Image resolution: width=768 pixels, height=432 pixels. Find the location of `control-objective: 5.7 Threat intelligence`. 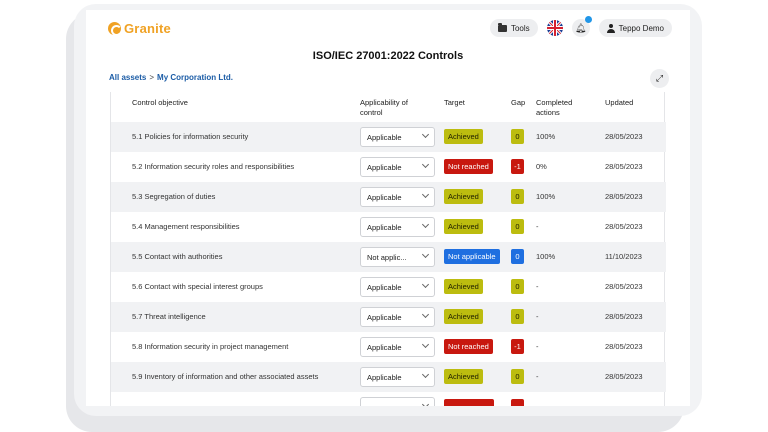

control-objective: 5.7 Threat intelligence is located at coordinates (169, 316).